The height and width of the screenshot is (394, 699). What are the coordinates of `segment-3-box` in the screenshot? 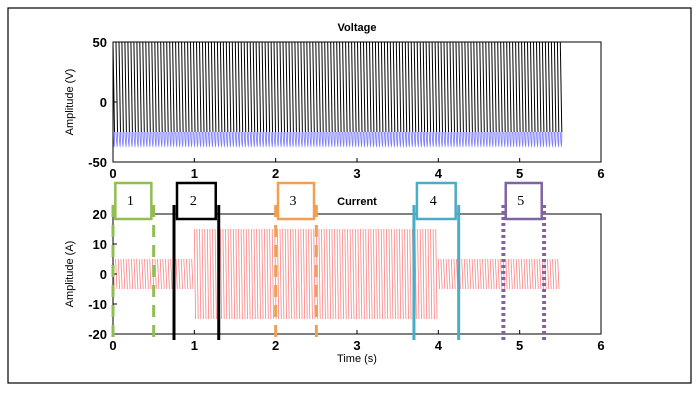 It's located at (296, 201).